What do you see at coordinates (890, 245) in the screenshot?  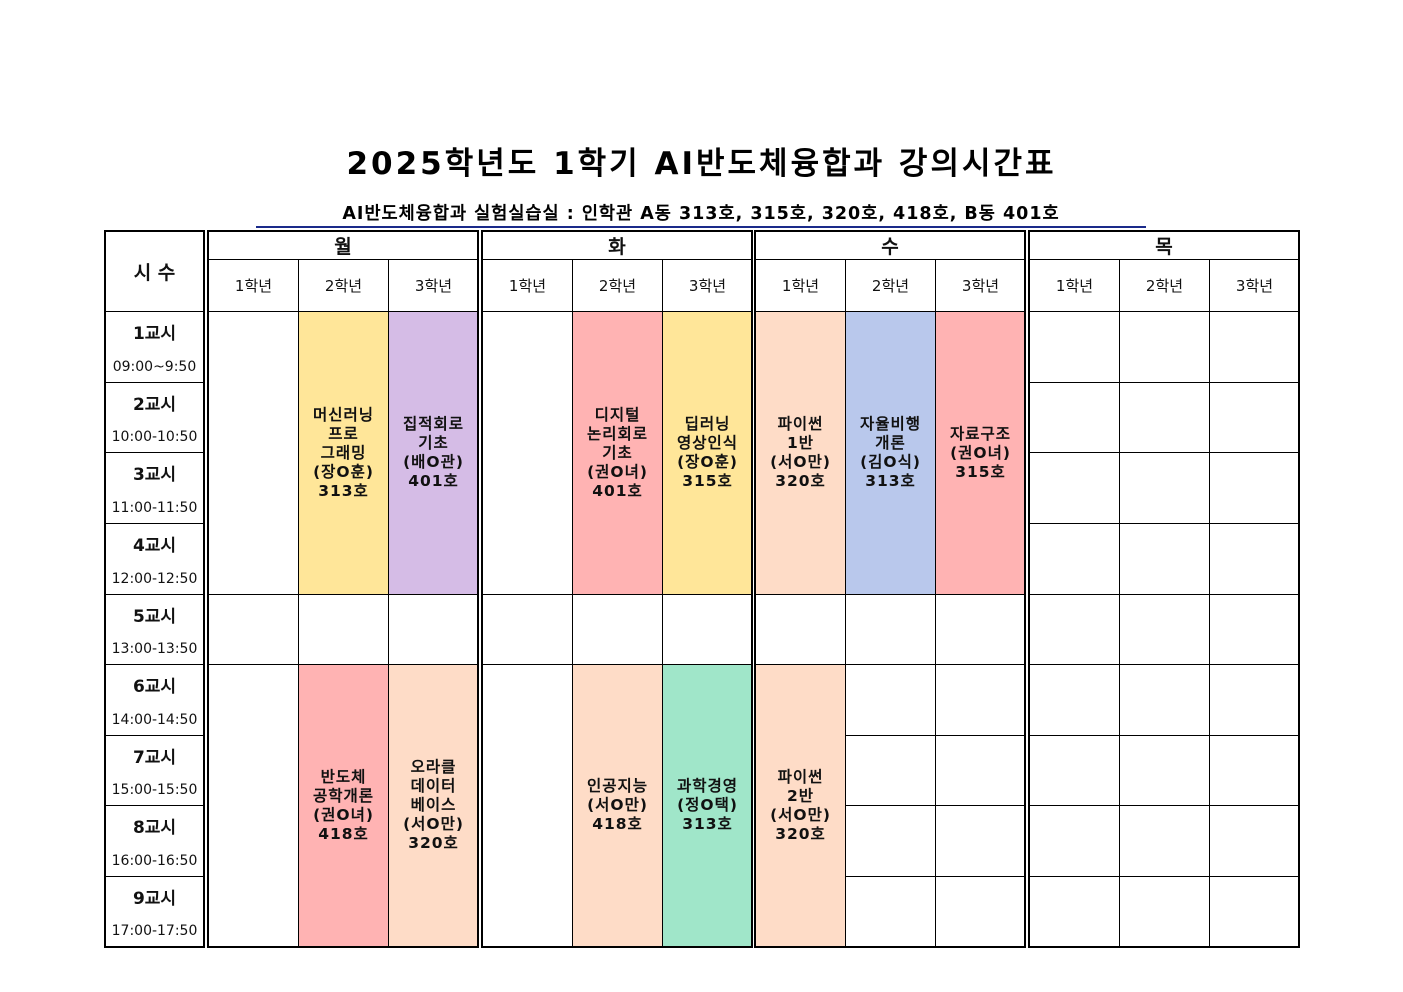 I see `day-header: 수` at bounding box center [890, 245].